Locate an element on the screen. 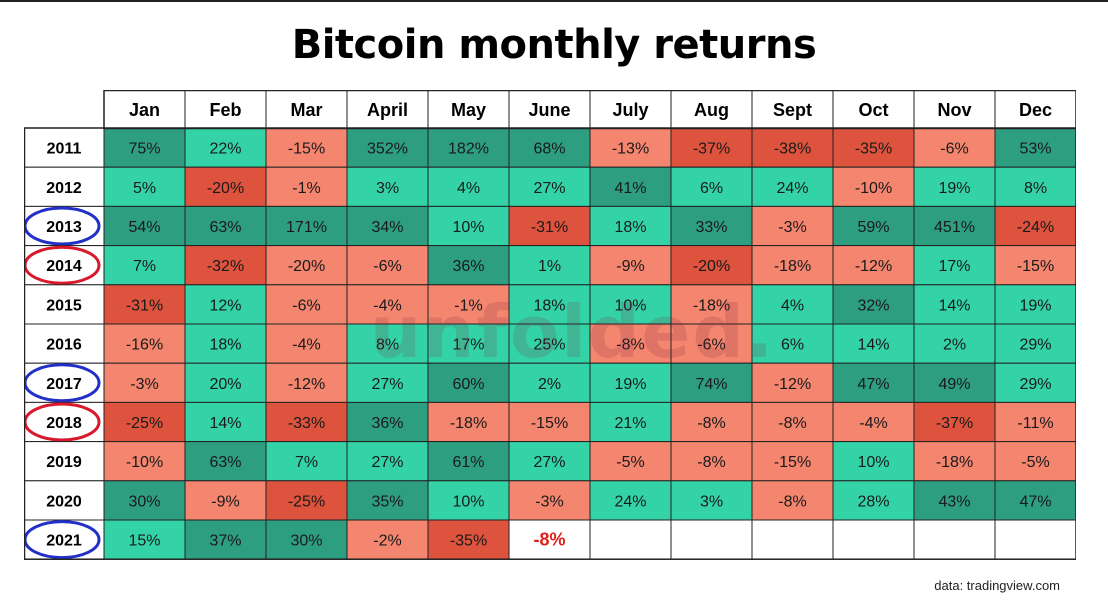  cell-value-label: 7% is located at coordinates (306, 462).